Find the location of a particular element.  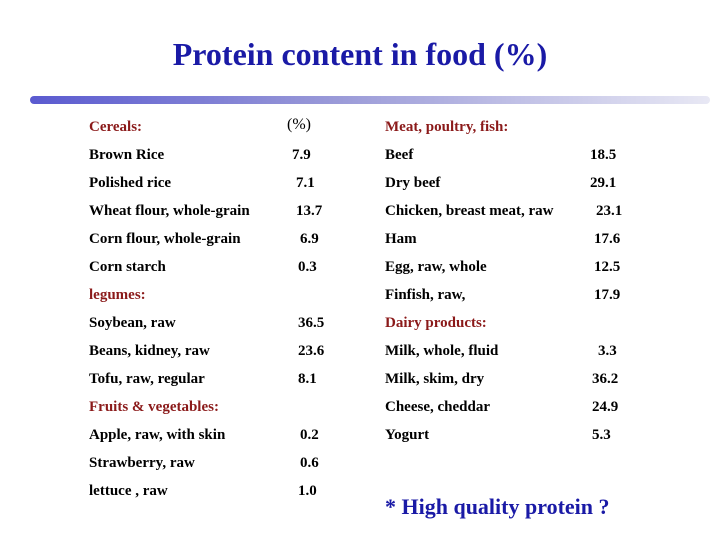

dairy-header: Dairy products: is located at coordinates (436, 323).